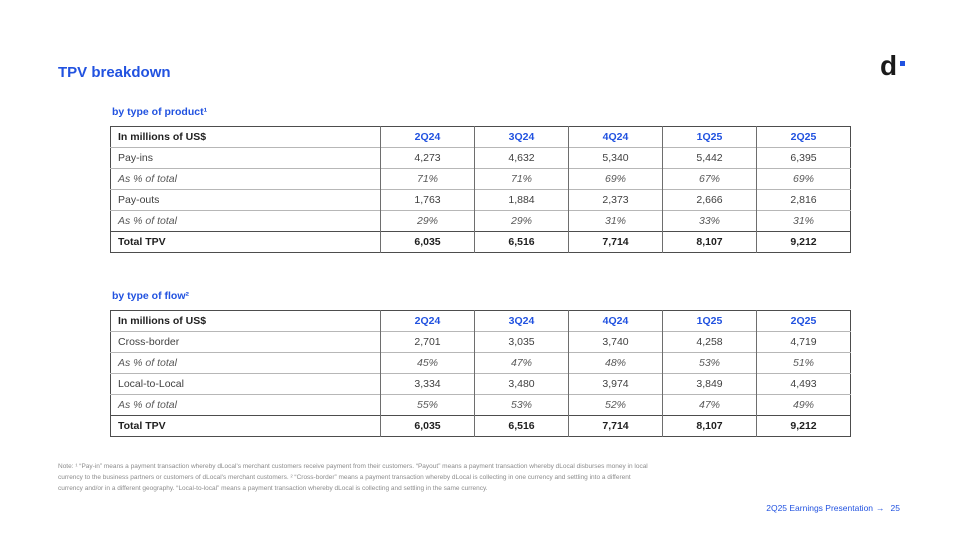 The width and height of the screenshot is (960, 540). I want to click on value-cell: 1,884, so click(521, 200).